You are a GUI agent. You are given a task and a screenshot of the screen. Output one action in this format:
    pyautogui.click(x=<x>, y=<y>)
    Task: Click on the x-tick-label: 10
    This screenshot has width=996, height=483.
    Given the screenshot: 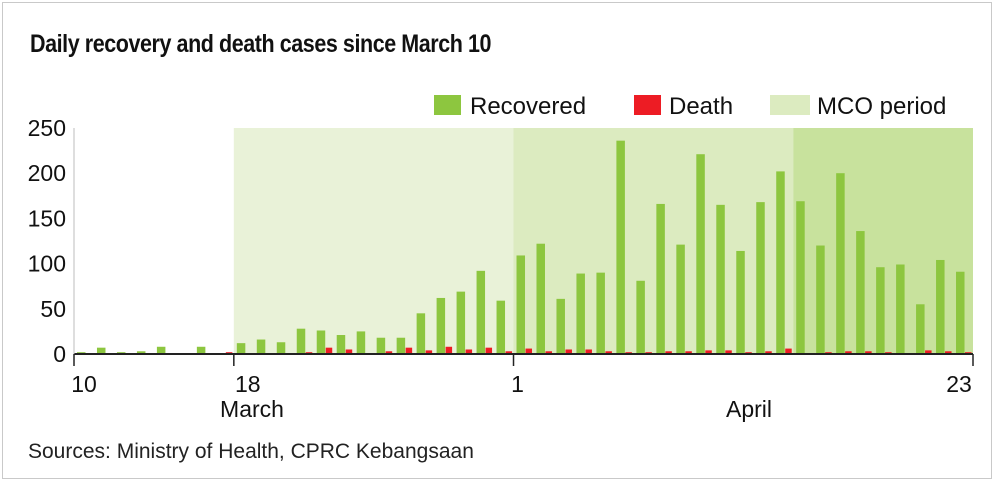 What is the action you would take?
    pyautogui.click(x=84, y=384)
    